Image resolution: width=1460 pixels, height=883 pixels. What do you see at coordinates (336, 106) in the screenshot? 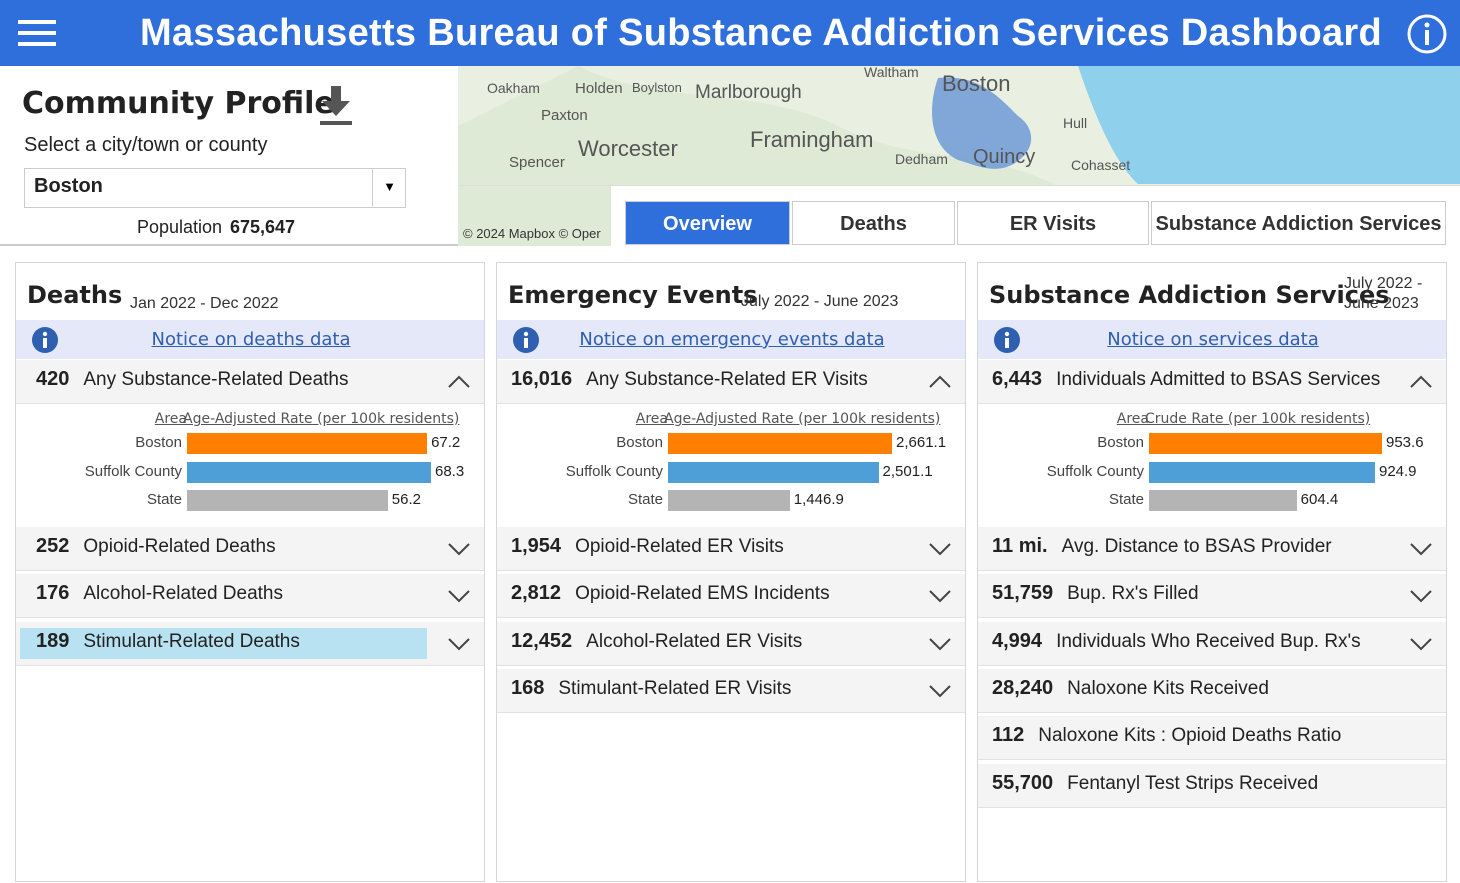
I see `download-icon` at bounding box center [336, 106].